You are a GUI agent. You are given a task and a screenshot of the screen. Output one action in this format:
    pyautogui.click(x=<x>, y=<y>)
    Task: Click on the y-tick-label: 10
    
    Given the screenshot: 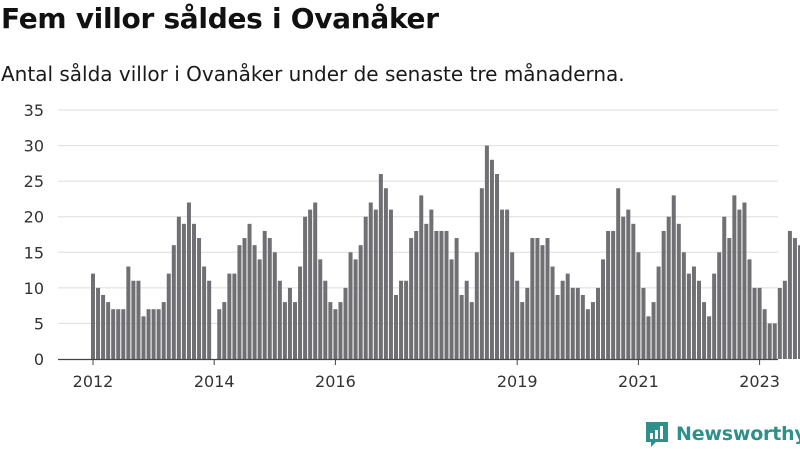 What is the action you would take?
    pyautogui.click(x=34, y=288)
    